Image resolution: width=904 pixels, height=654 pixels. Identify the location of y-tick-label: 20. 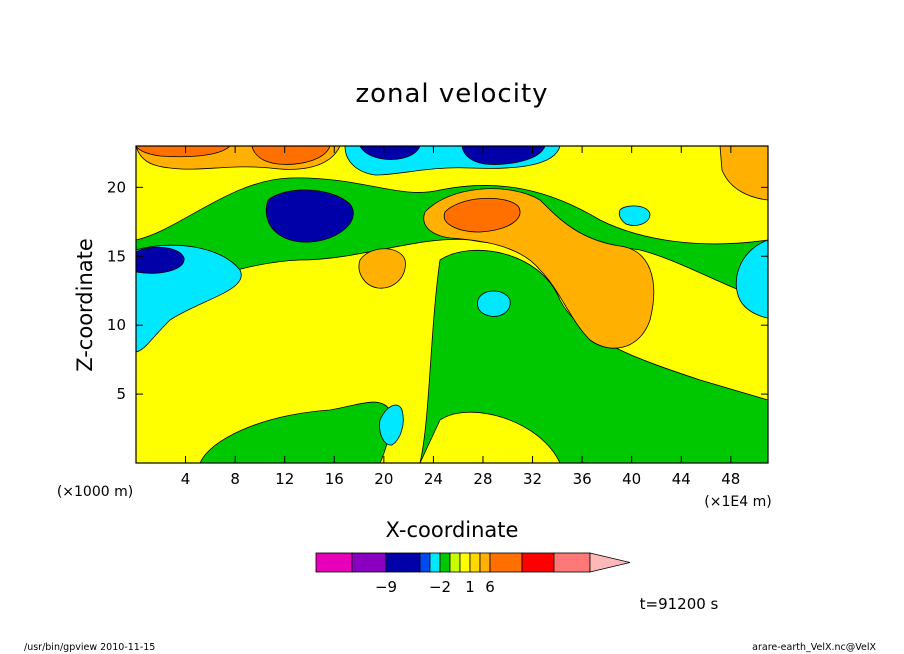
(116, 187).